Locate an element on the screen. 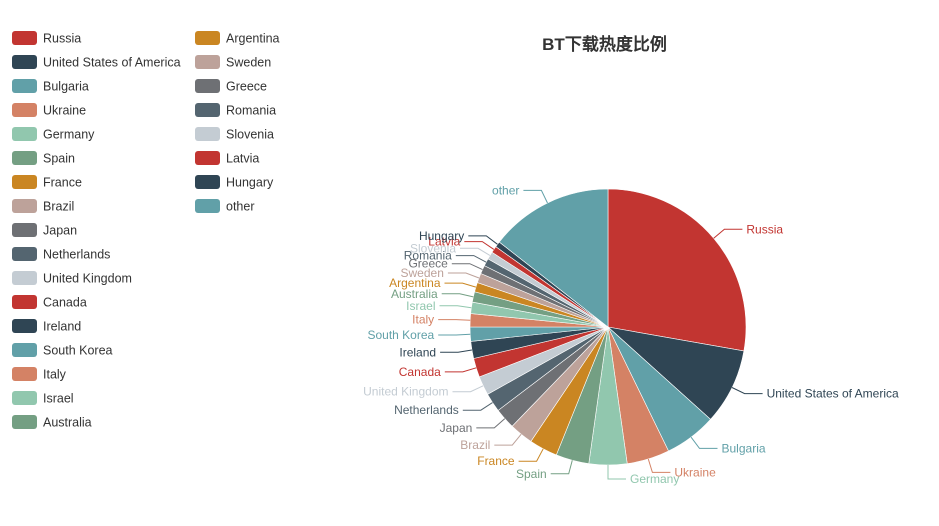 The height and width of the screenshot is (526, 939). legend-item-latvia: Latvia is located at coordinates (227, 158).